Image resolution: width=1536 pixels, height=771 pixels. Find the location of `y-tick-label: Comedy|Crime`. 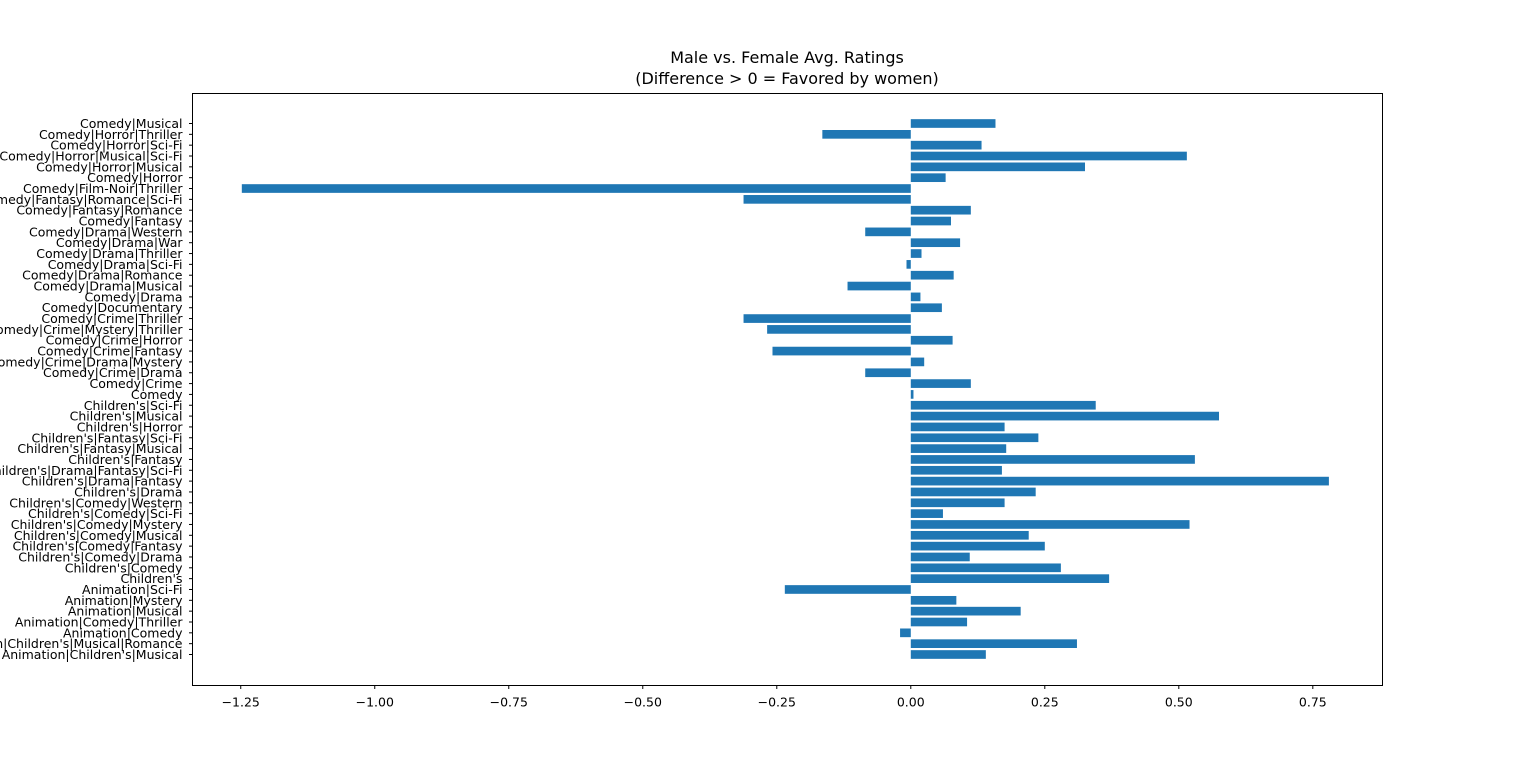

y-tick-label: Comedy|Crime is located at coordinates (136, 383).